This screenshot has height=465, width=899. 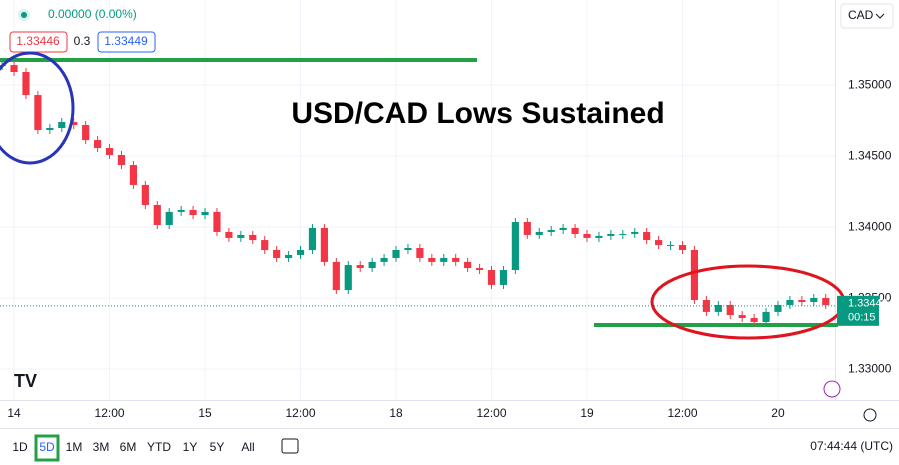 What do you see at coordinates (126, 41) in the screenshot?
I see `ask: 1.33449` at bounding box center [126, 41].